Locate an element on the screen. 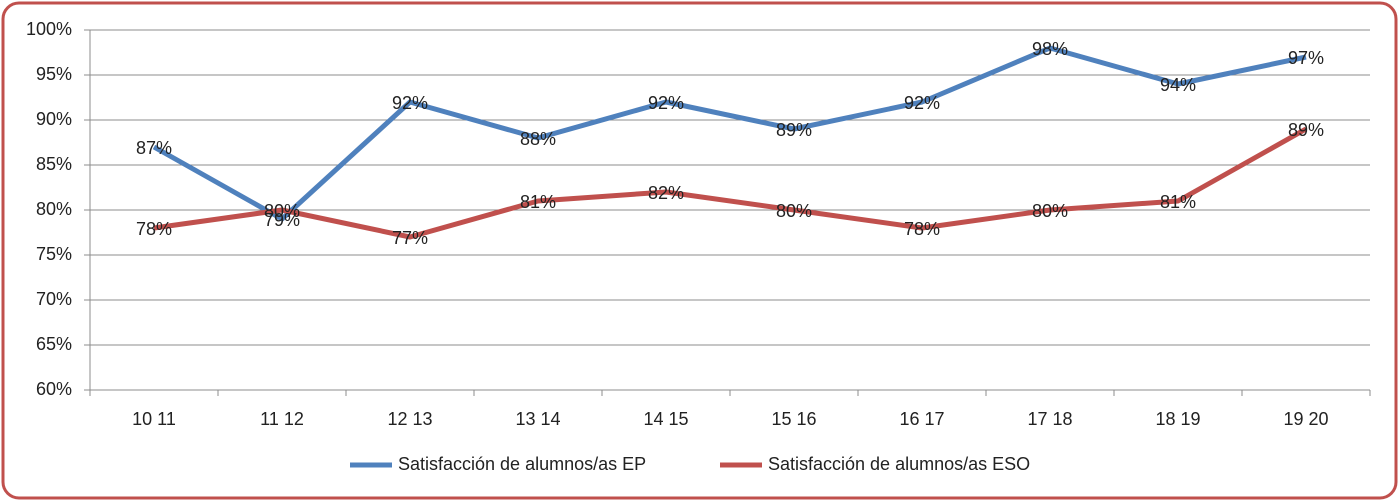 The image size is (1399, 502). y-tick-label: 85% is located at coordinates (54, 164).